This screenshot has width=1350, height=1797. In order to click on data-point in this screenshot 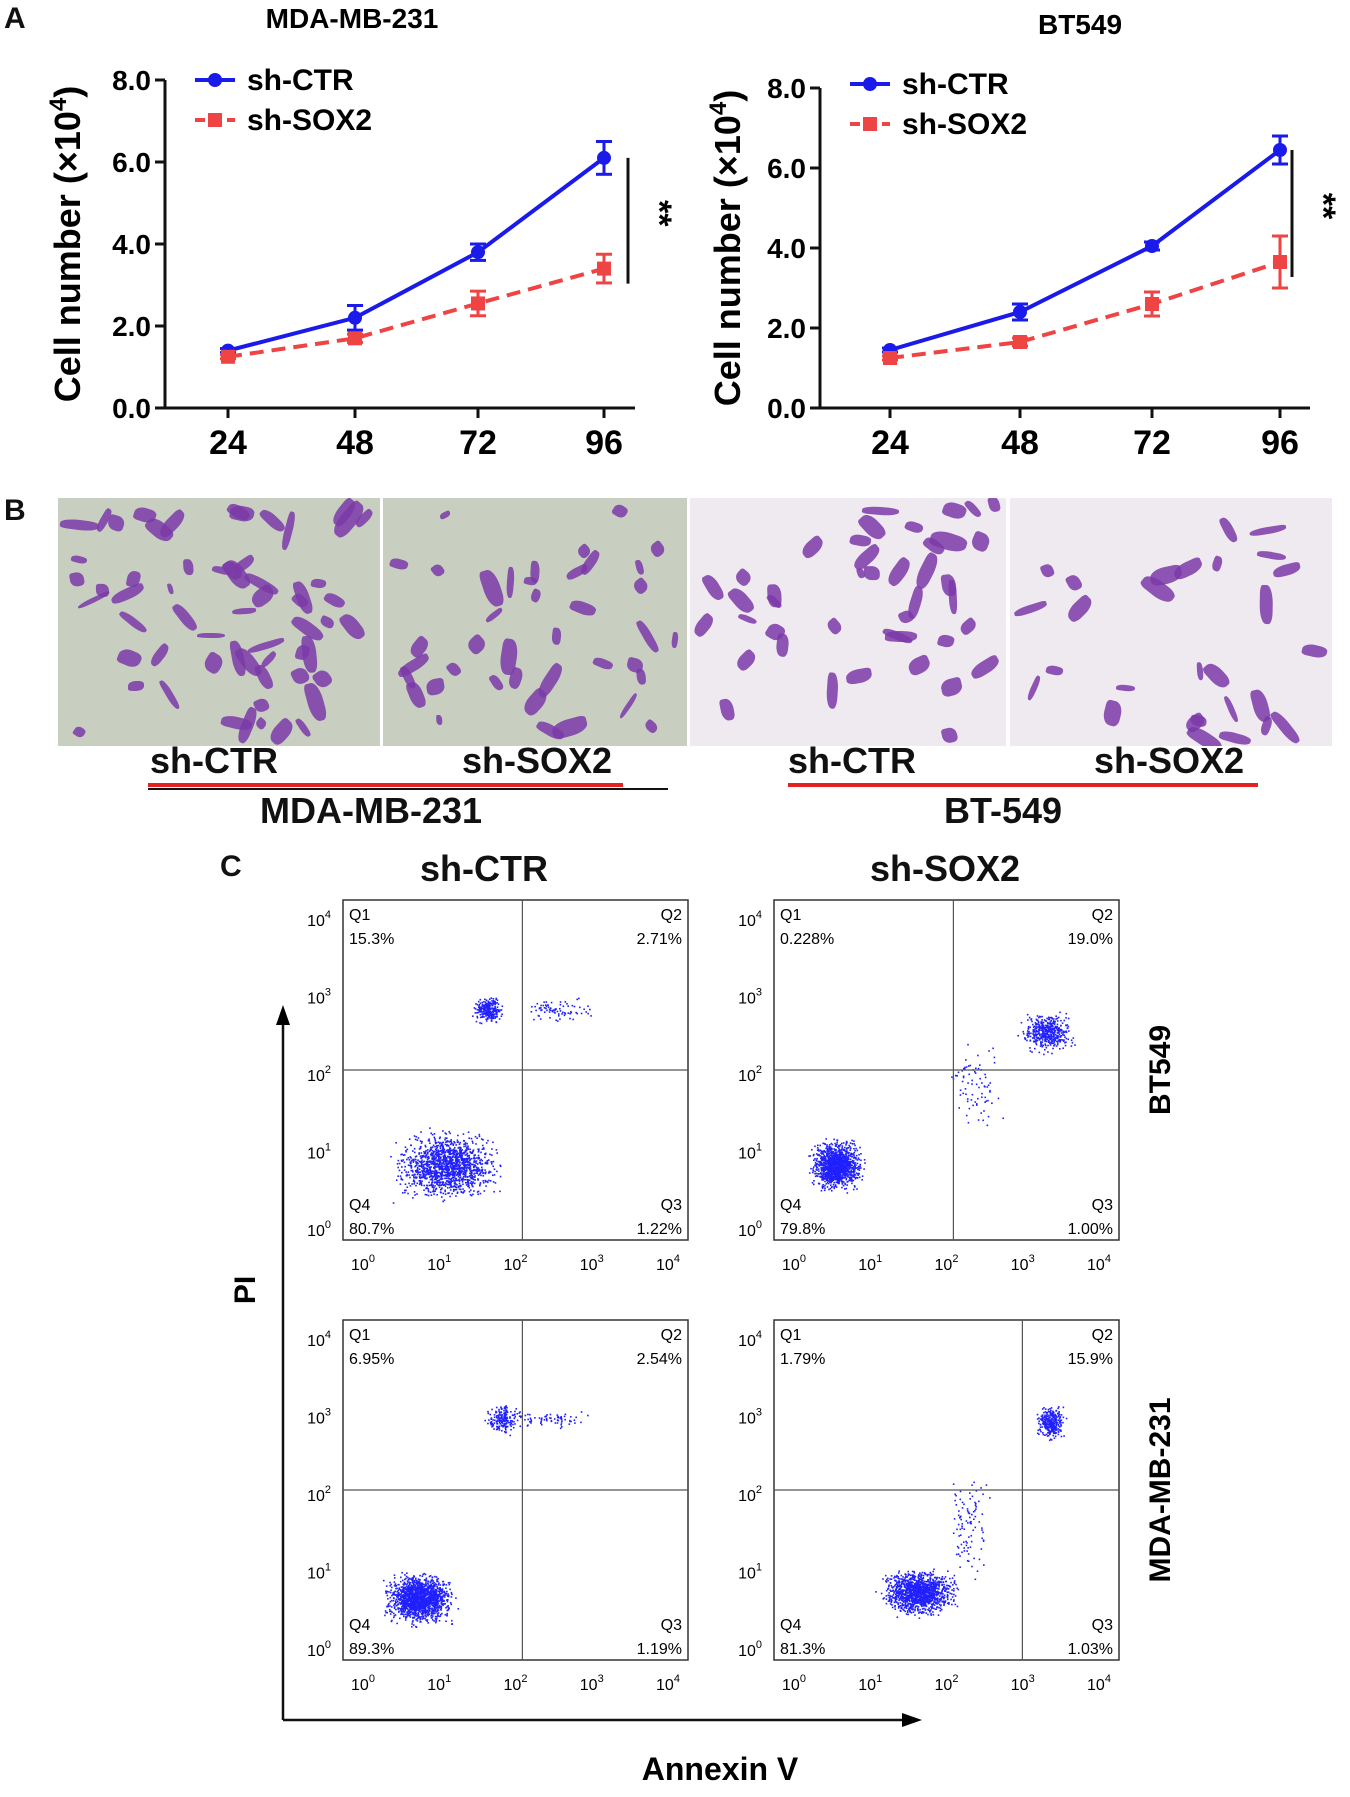, I will do `click(355, 317)`.